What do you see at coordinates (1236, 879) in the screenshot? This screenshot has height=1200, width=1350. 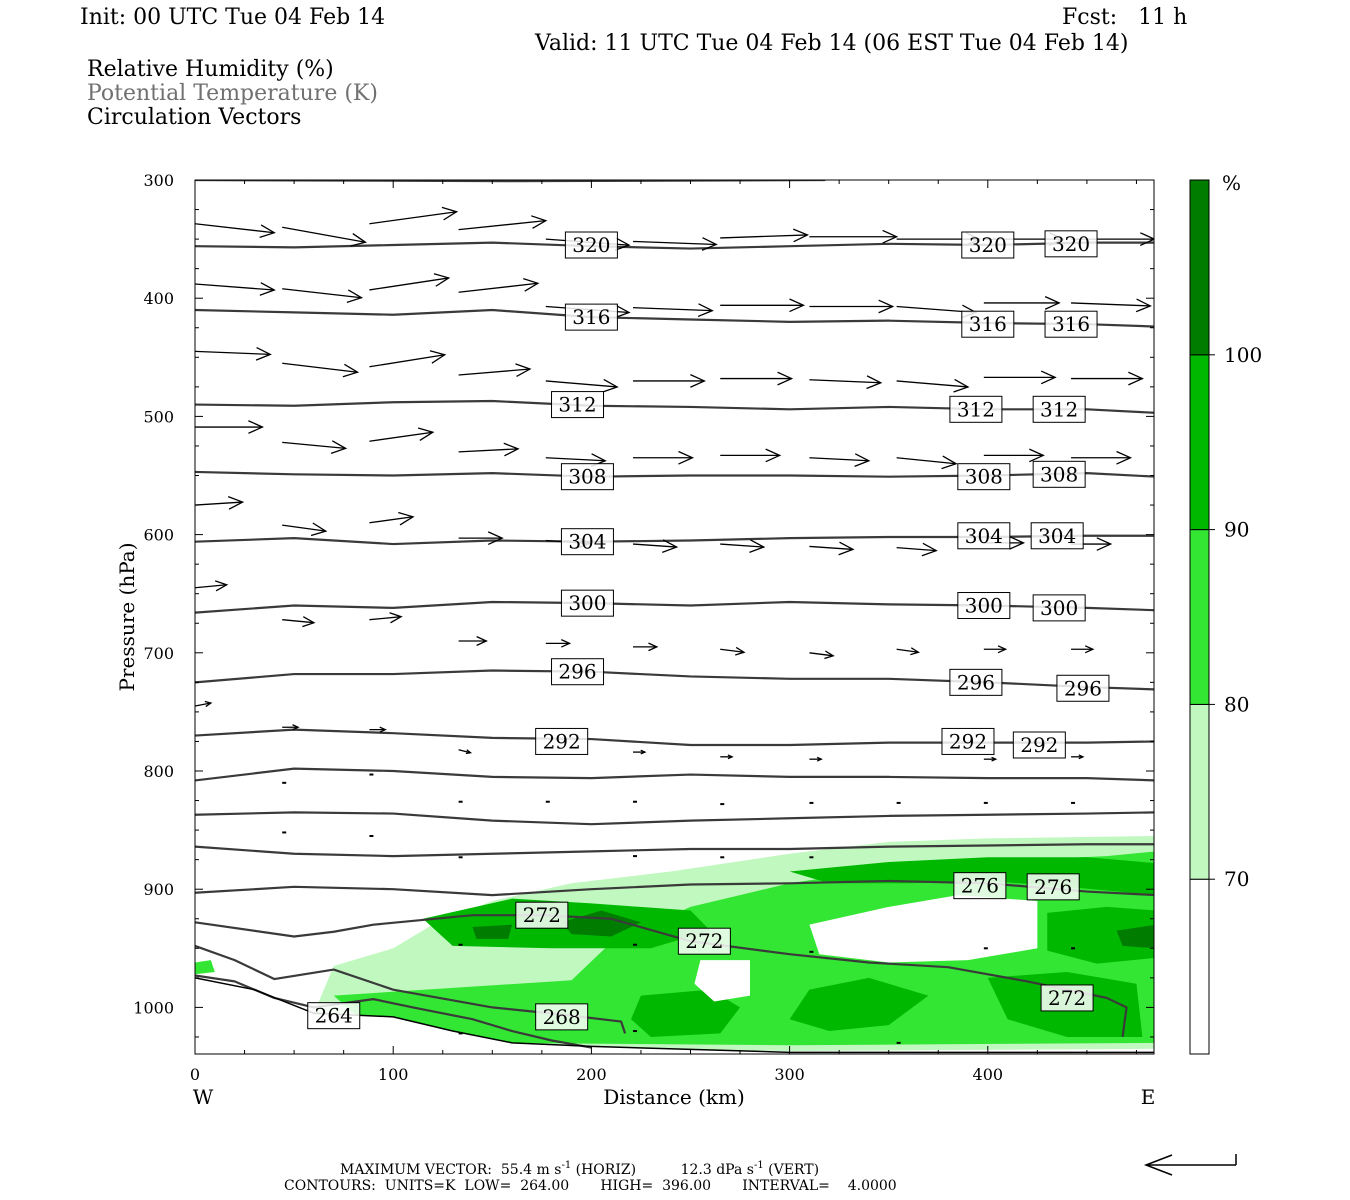 I see `colorbar-tick-label: 70` at bounding box center [1236, 879].